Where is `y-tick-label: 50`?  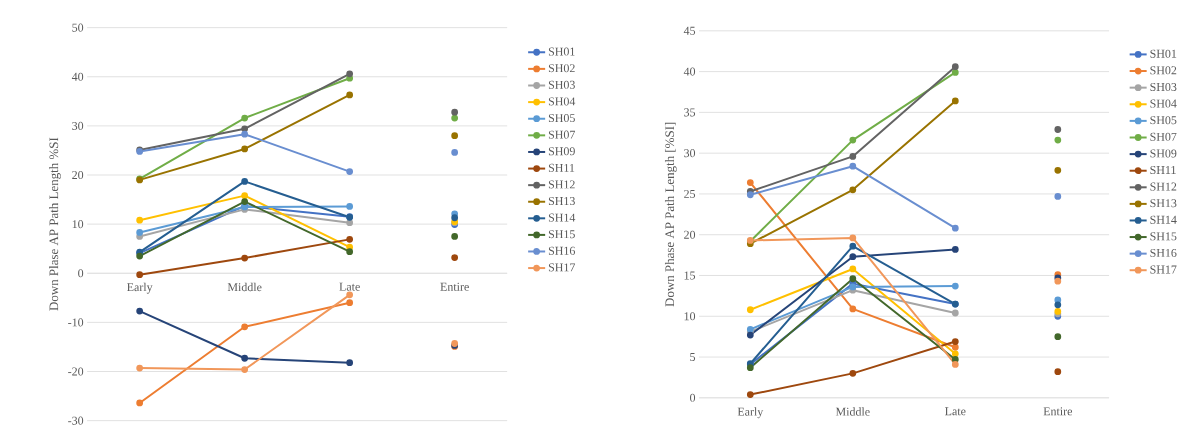 y-tick-label: 50 is located at coordinates (78, 27).